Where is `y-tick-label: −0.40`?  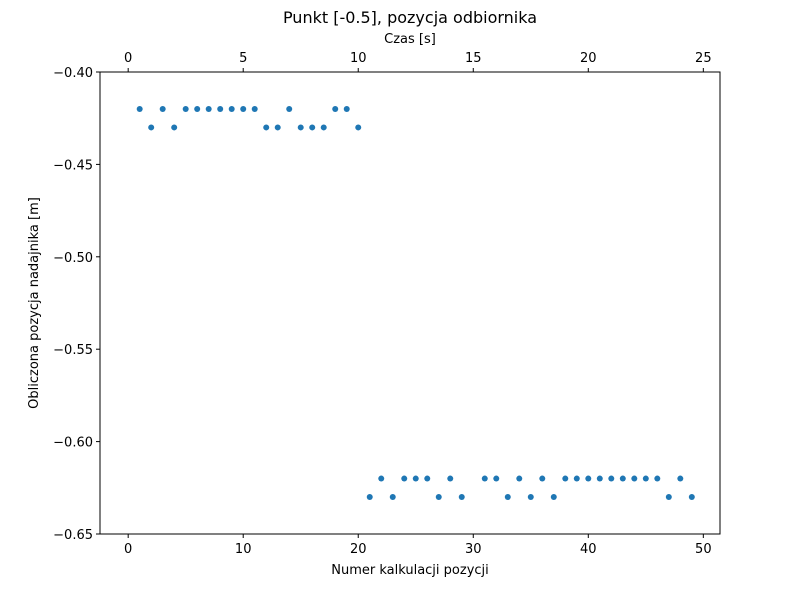
y-tick-label: −0.40 is located at coordinates (73, 73).